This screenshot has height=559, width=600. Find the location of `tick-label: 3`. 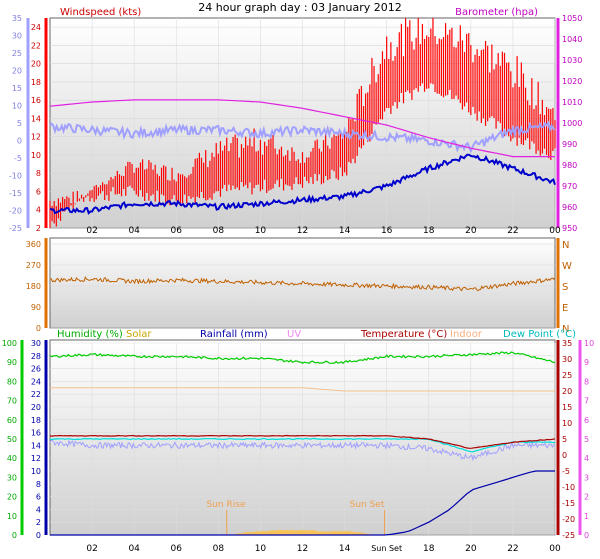

tick-label: 3 is located at coordinates (586, 477).